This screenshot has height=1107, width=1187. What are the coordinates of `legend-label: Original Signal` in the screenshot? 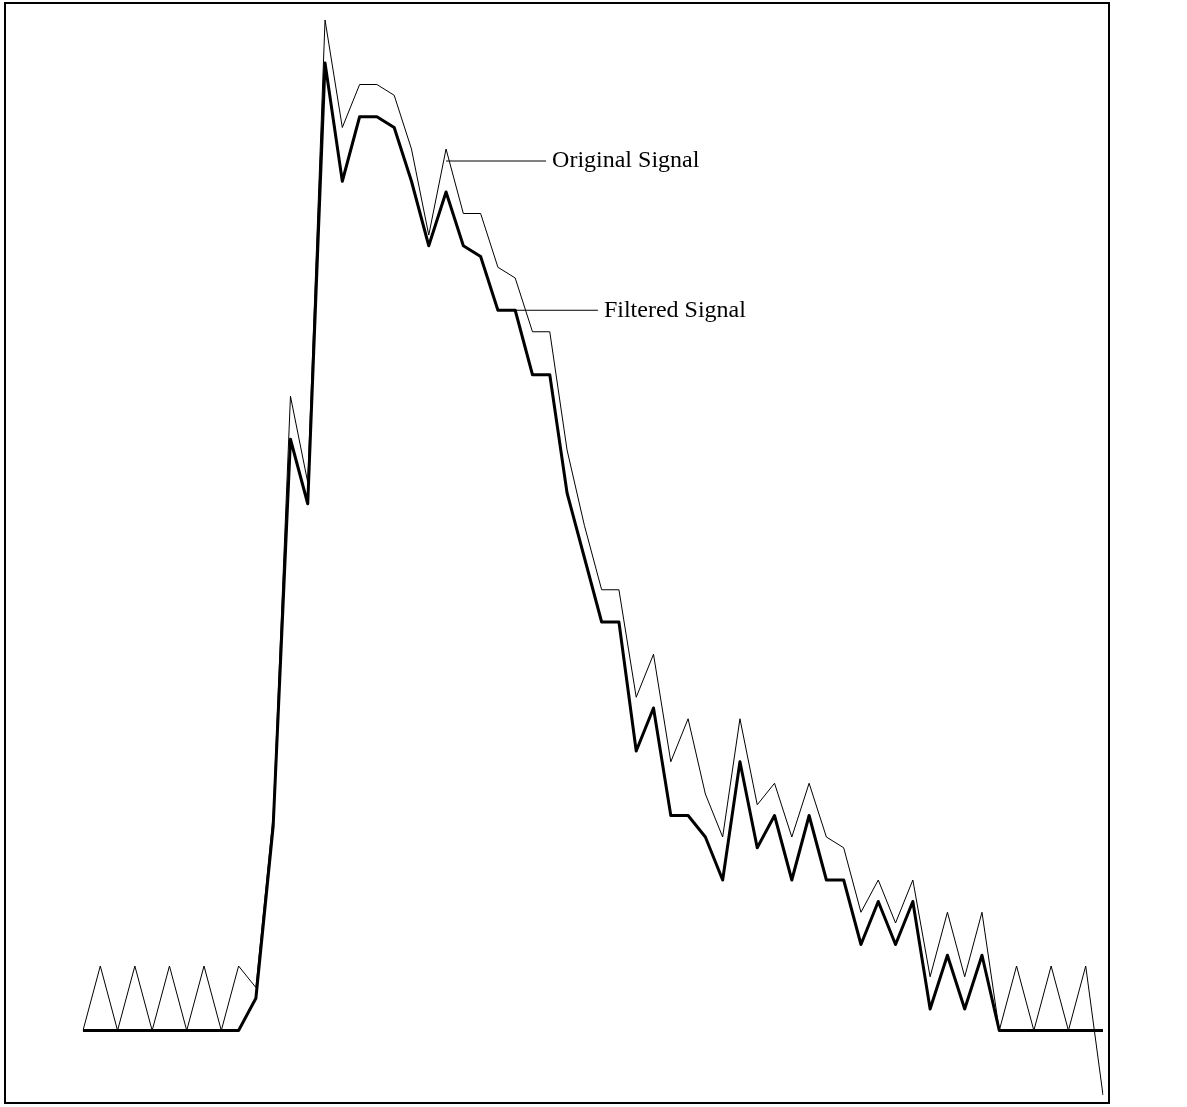 It's located at (626, 159).